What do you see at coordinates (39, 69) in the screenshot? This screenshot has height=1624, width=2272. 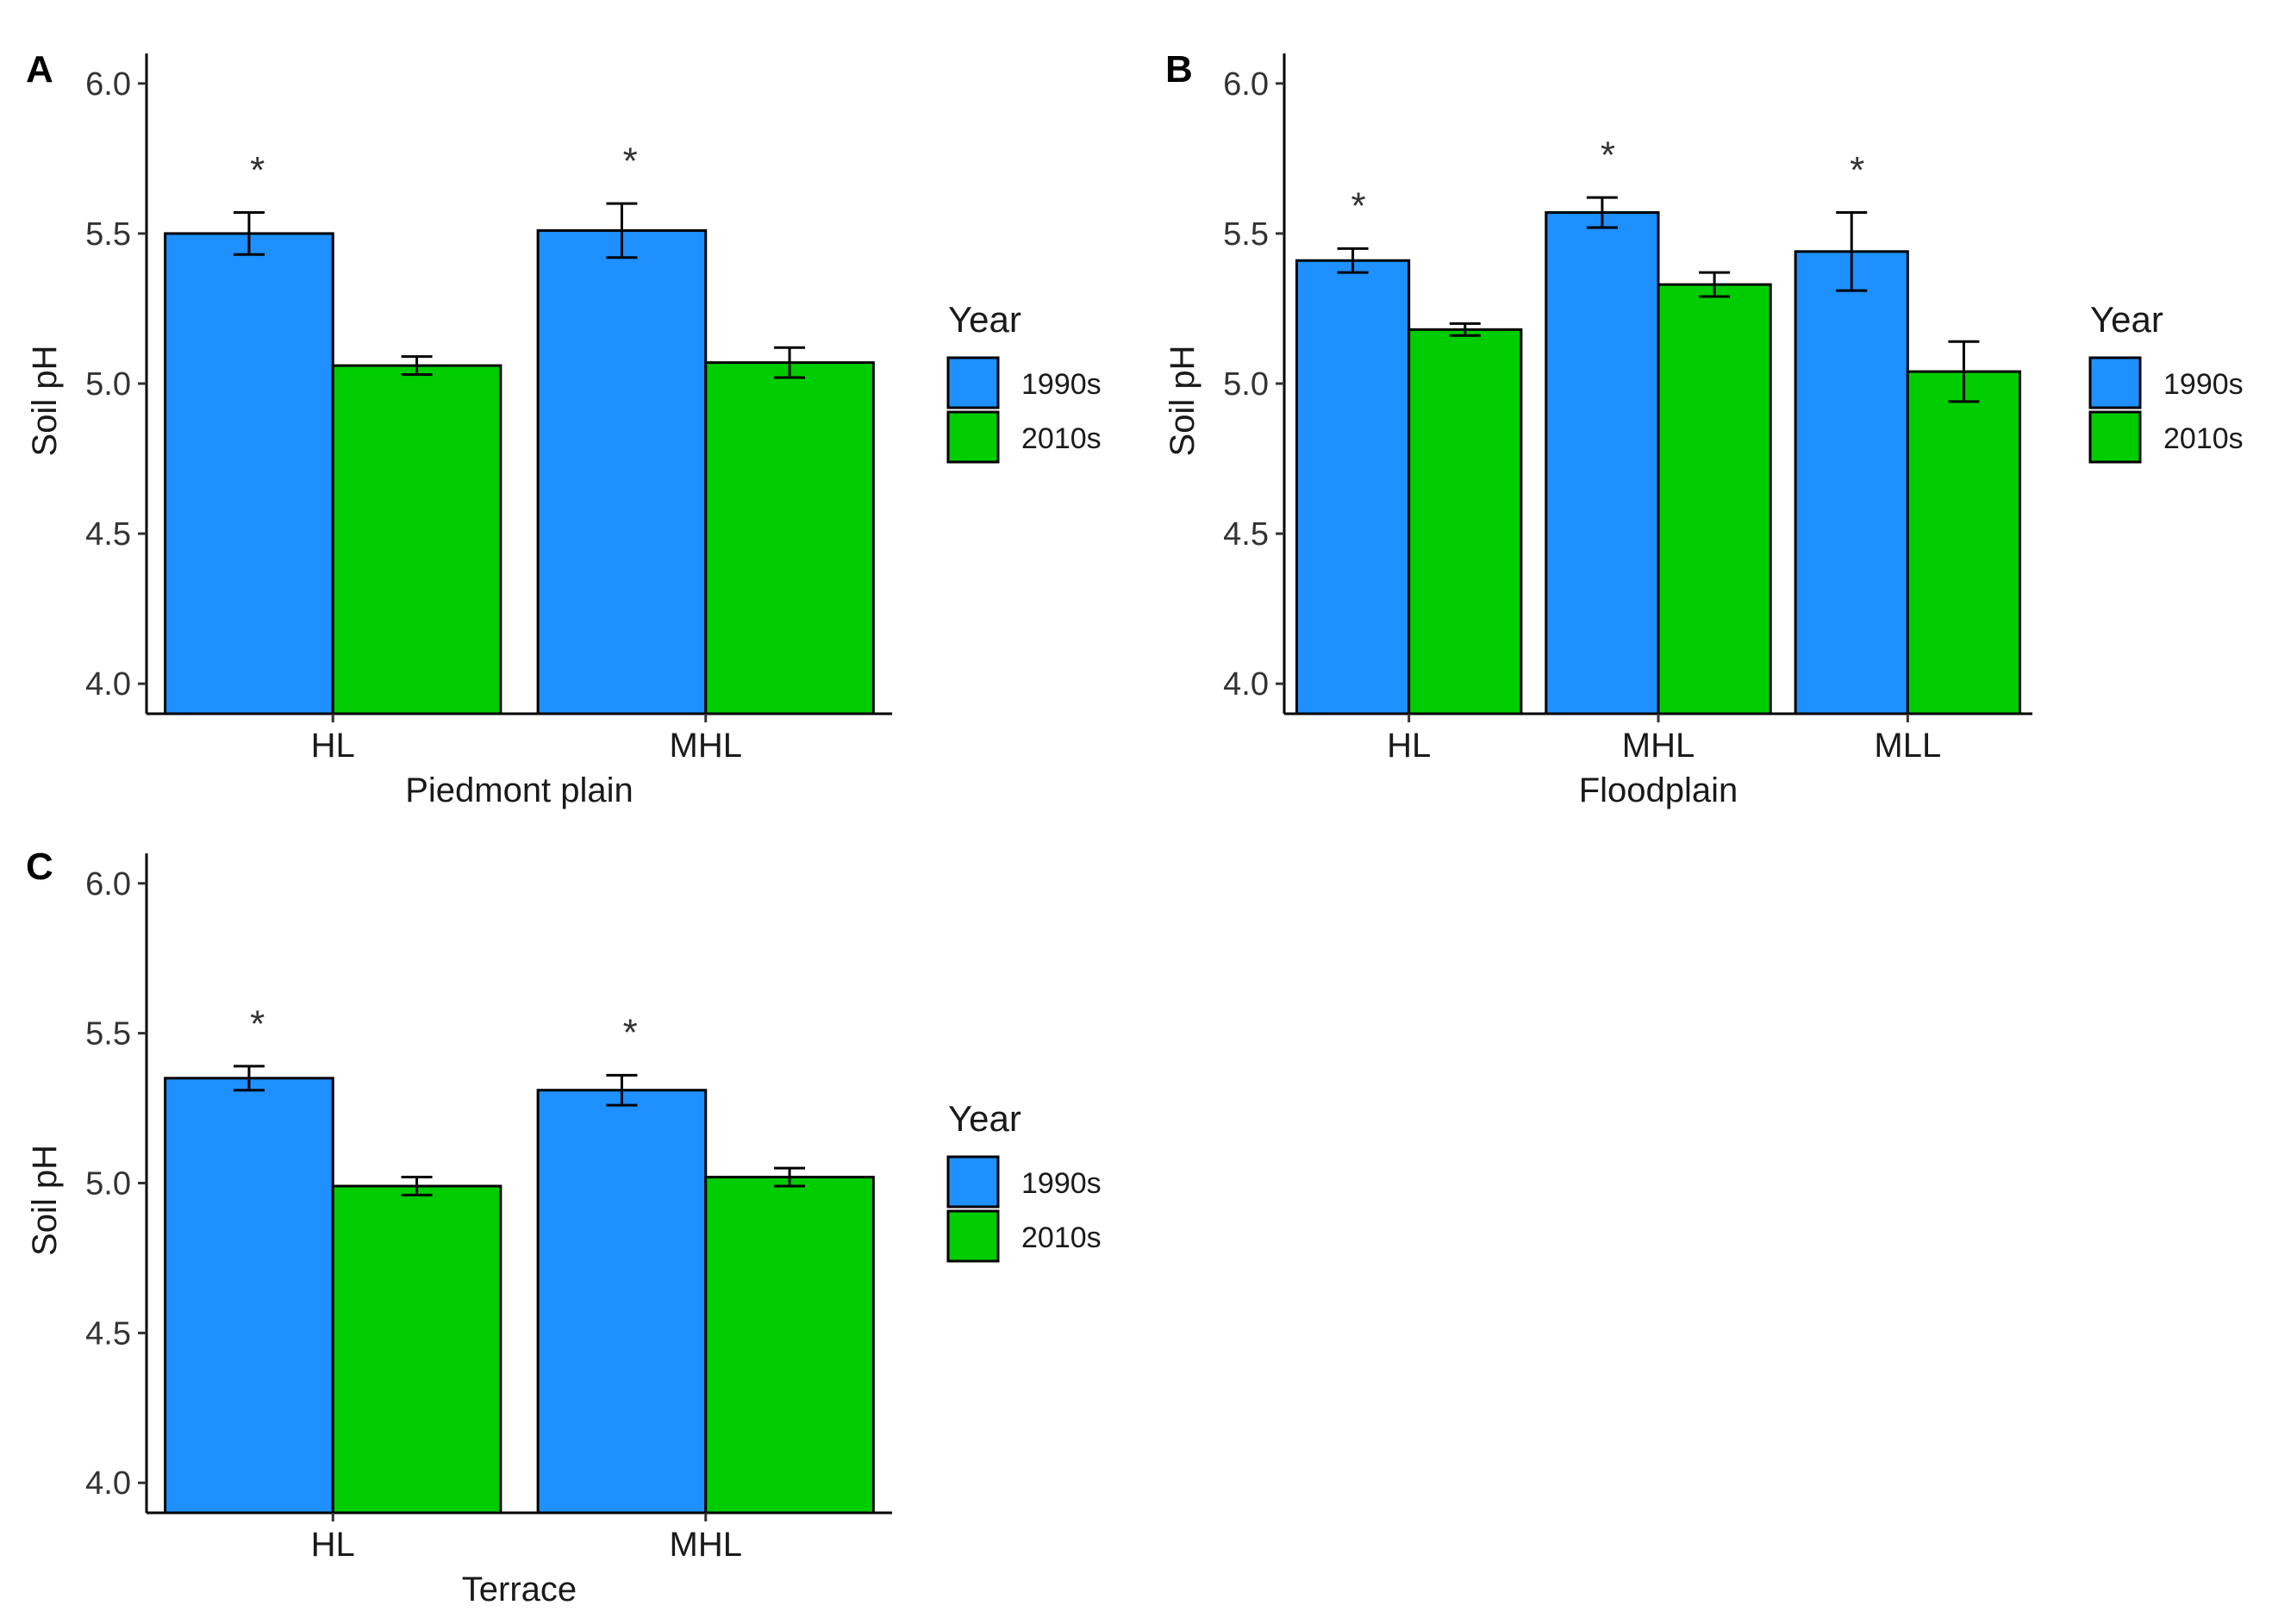 I see `panel-letter: A` at bounding box center [39, 69].